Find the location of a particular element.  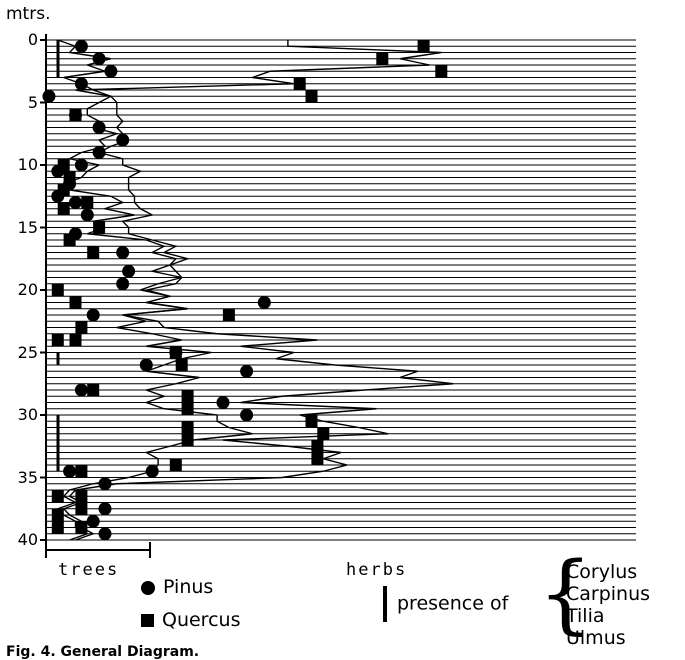

shrub-taxon-tilia: Tilia is located at coordinates (585, 616).